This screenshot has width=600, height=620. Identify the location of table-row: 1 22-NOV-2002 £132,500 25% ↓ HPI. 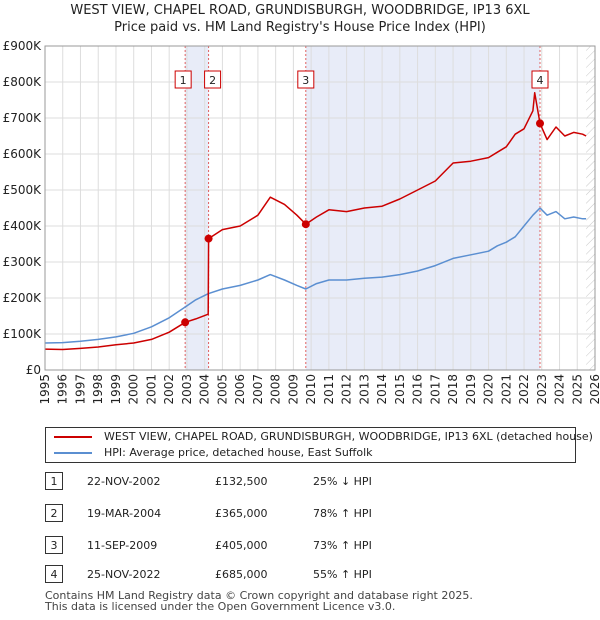
(310, 482).